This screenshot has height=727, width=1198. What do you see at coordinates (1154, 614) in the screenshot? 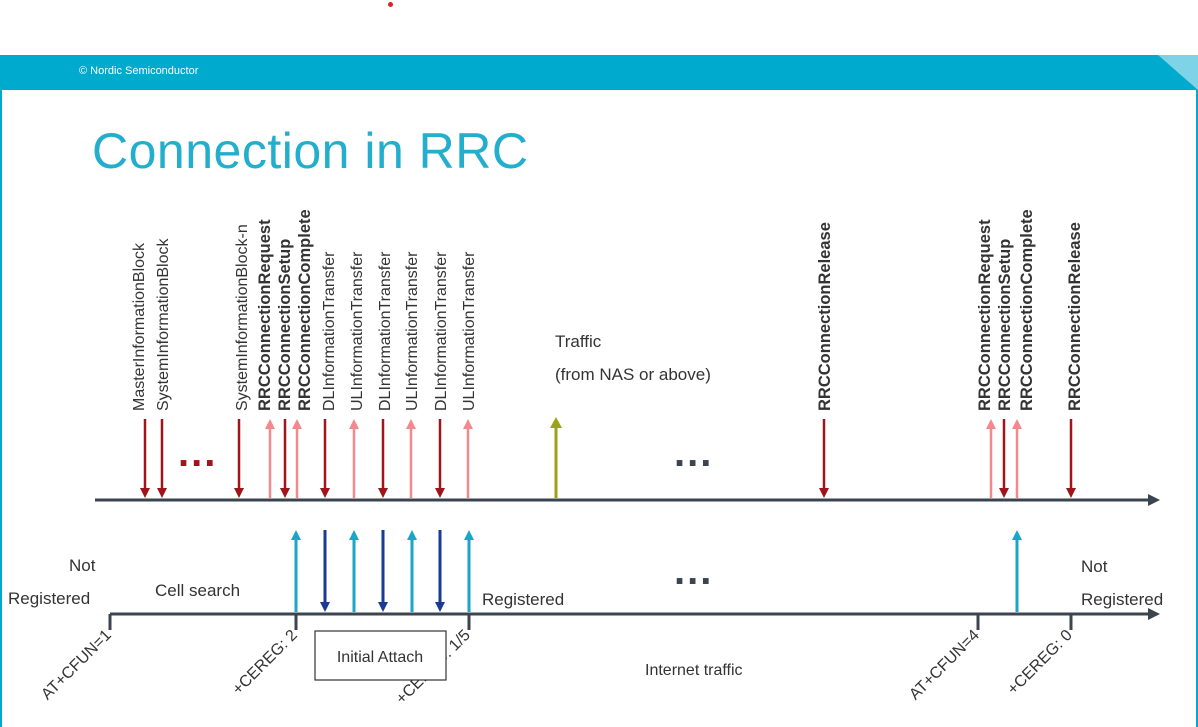
I see `state-axis-arrowhead` at bounding box center [1154, 614].